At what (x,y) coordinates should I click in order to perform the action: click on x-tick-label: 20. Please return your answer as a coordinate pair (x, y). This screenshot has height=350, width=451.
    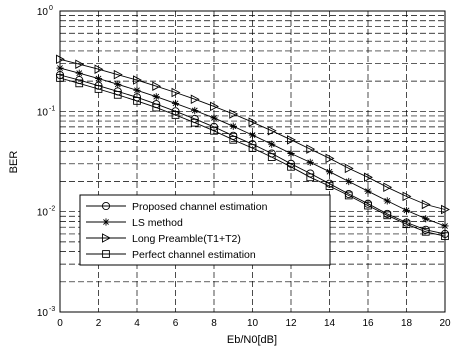
    Looking at the image, I should click on (445, 323).